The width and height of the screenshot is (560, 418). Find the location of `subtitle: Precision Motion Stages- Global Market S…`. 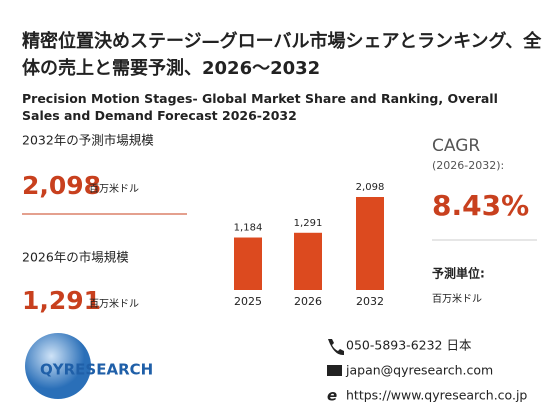

subtitle: Precision Motion Stages- Global Market S… is located at coordinates (260, 107).